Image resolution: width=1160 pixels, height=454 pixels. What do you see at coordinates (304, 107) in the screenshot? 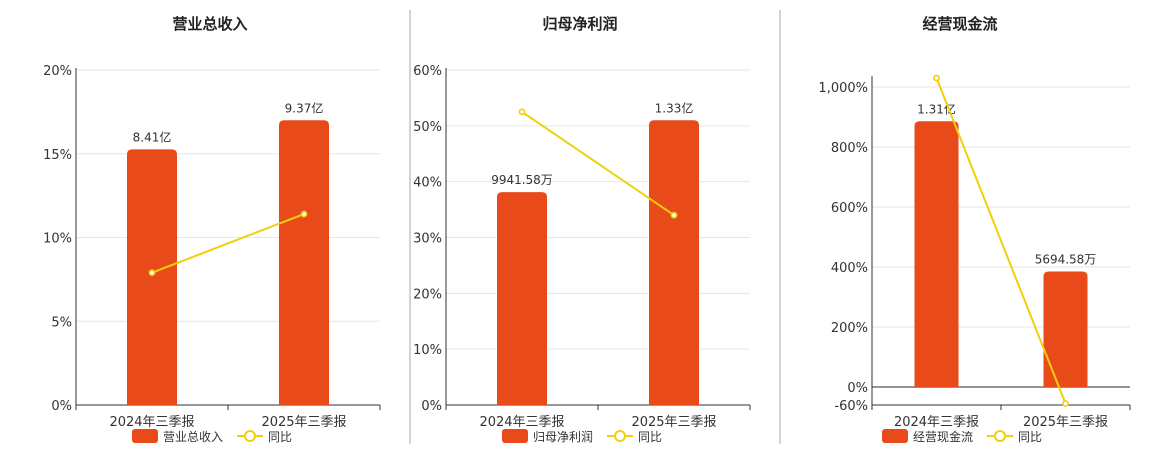
I see `bar-value-label: 9.37亿` at bounding box center [304, 107].